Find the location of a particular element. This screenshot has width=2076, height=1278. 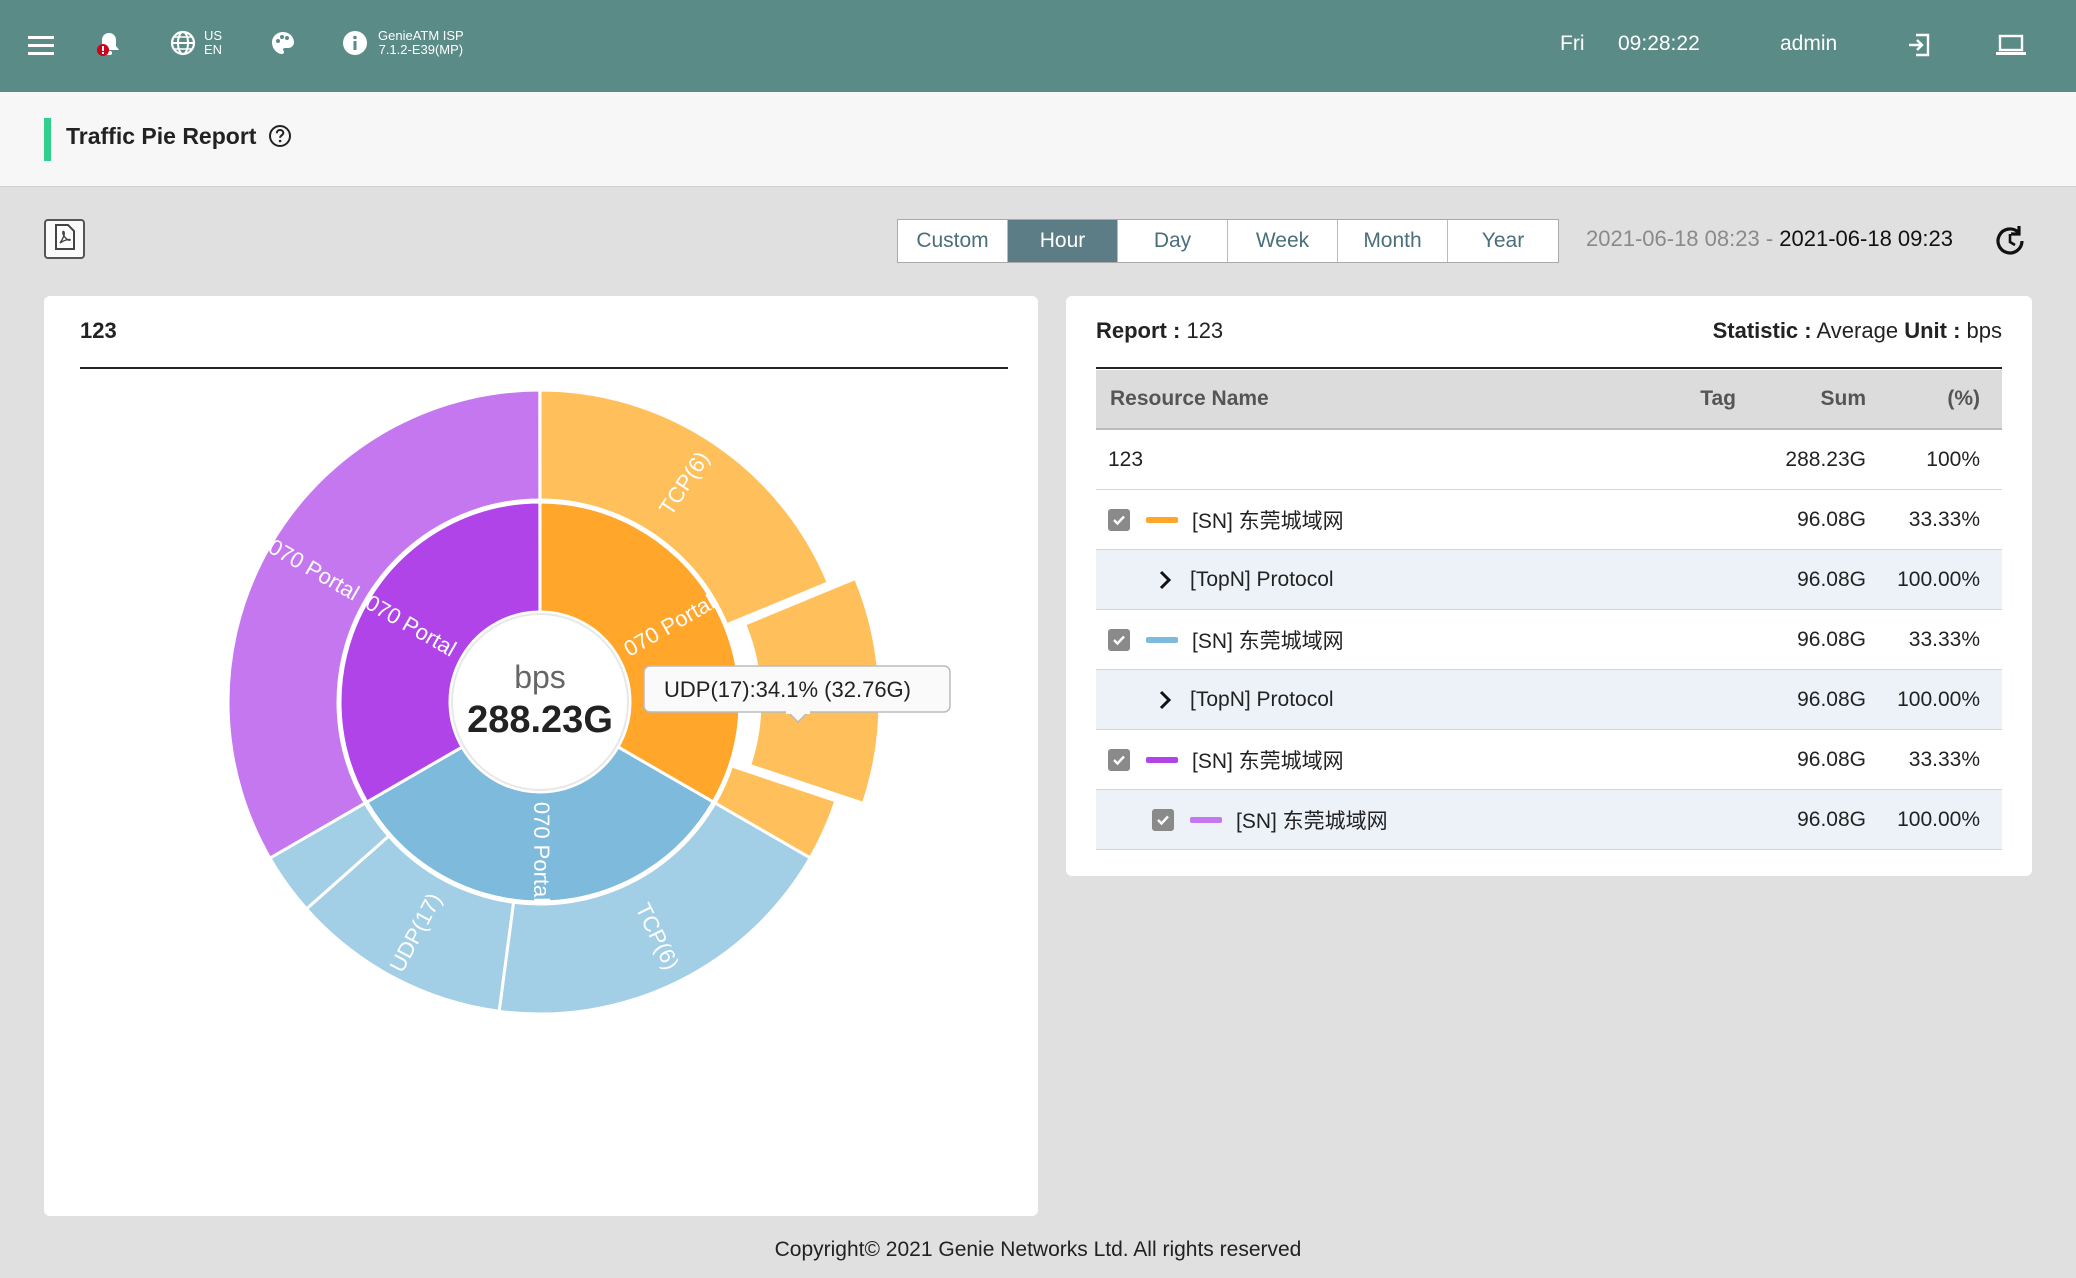

export-pdf-button is located at coordinates (64, 239).